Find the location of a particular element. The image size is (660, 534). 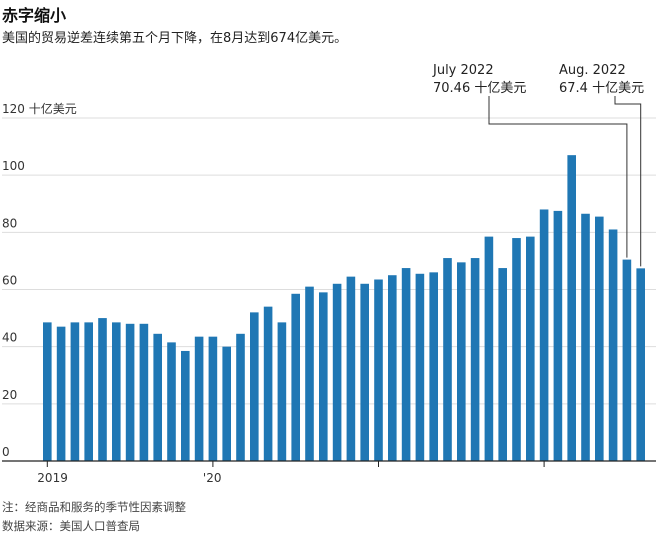

y-tick-label: 100 is located at coordinates (13, 166).